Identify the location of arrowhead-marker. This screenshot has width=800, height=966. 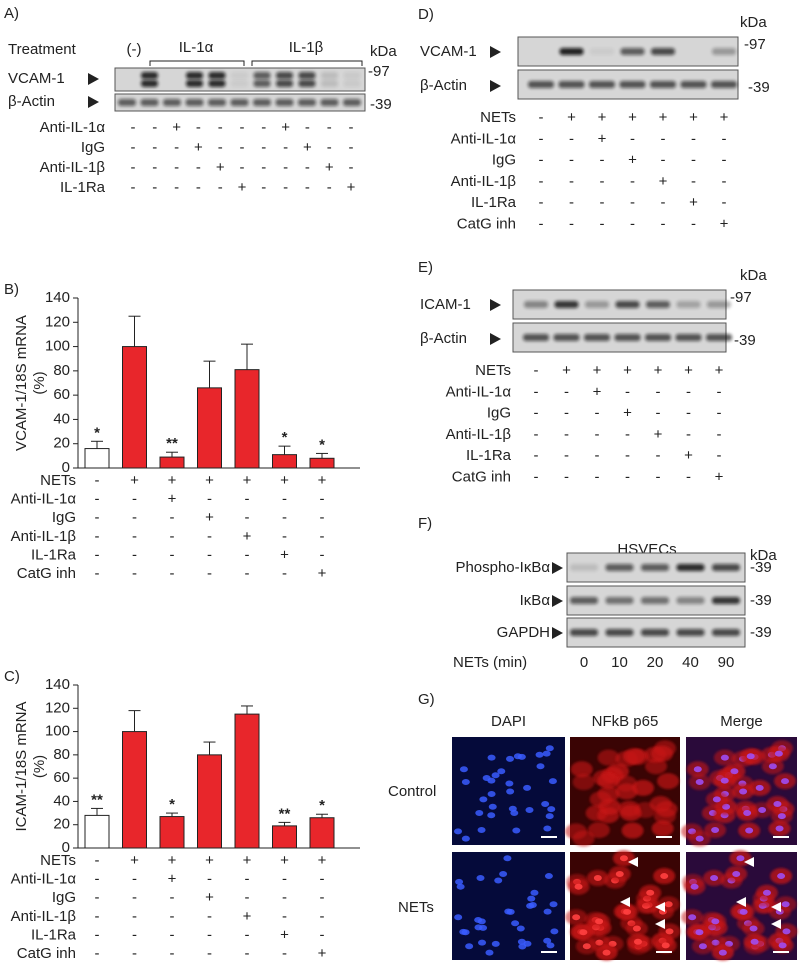
(776, 924).